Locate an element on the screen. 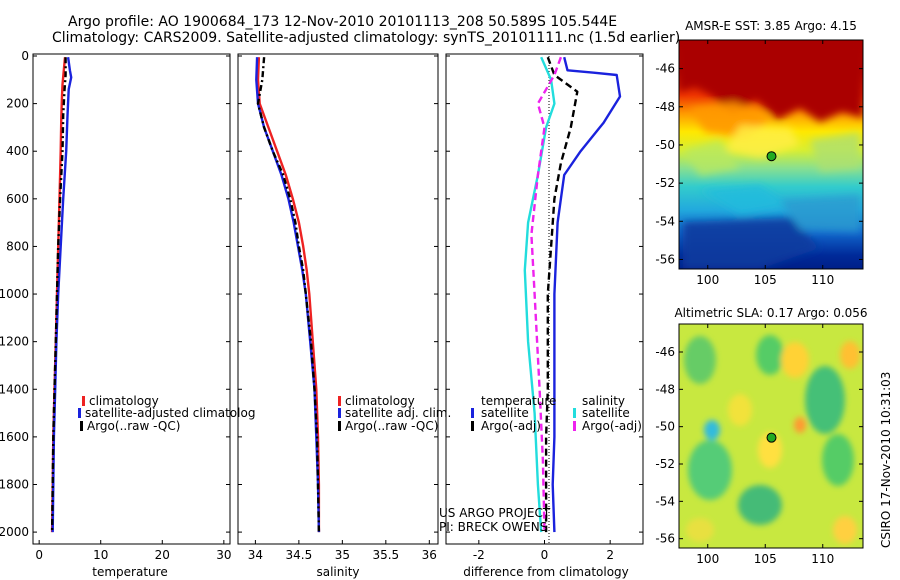 The width and height of the screenshot is (900, 580). sst-map-panel: AMSR-E SST: 3.85 Argo: 4.15 is located at coordinates (759, 153).